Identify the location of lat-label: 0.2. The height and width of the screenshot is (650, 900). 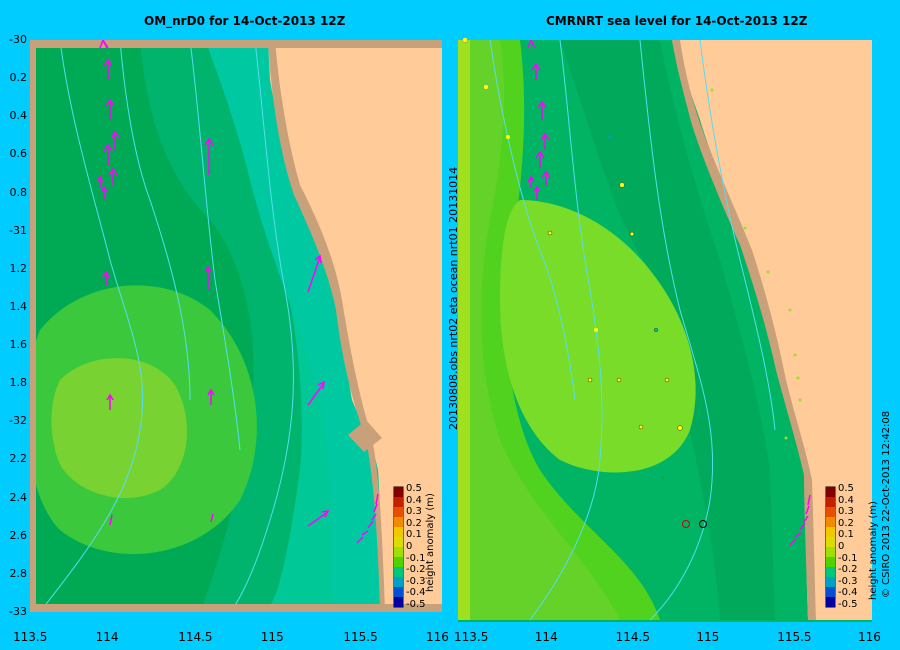
(18, 78).